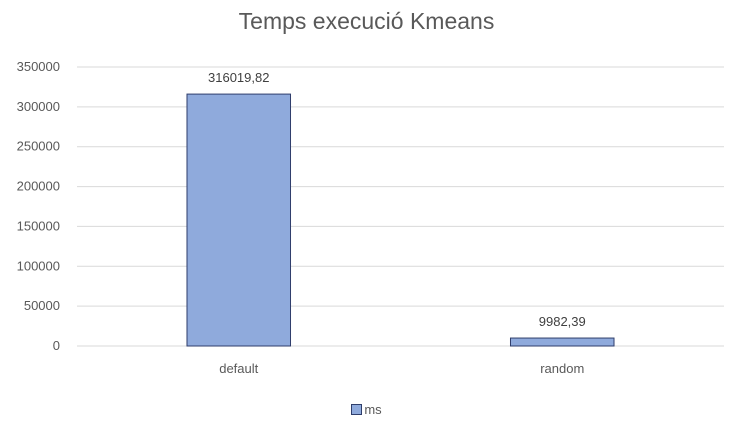 The image size is (733, 427). What do you see at coordinates (42, 305) in the screenshot?
I see `y-tick-label: 50000` at bounding box center [42, 305].